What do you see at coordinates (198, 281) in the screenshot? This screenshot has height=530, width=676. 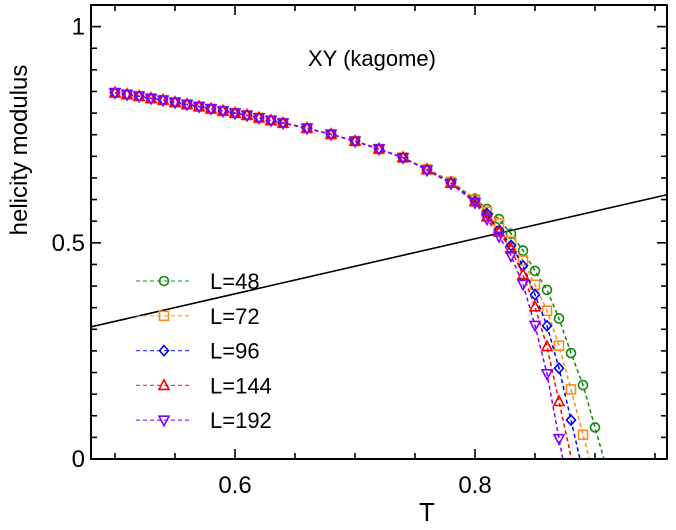 I see `legend-item: L=48` at bounding box center [198, 281].